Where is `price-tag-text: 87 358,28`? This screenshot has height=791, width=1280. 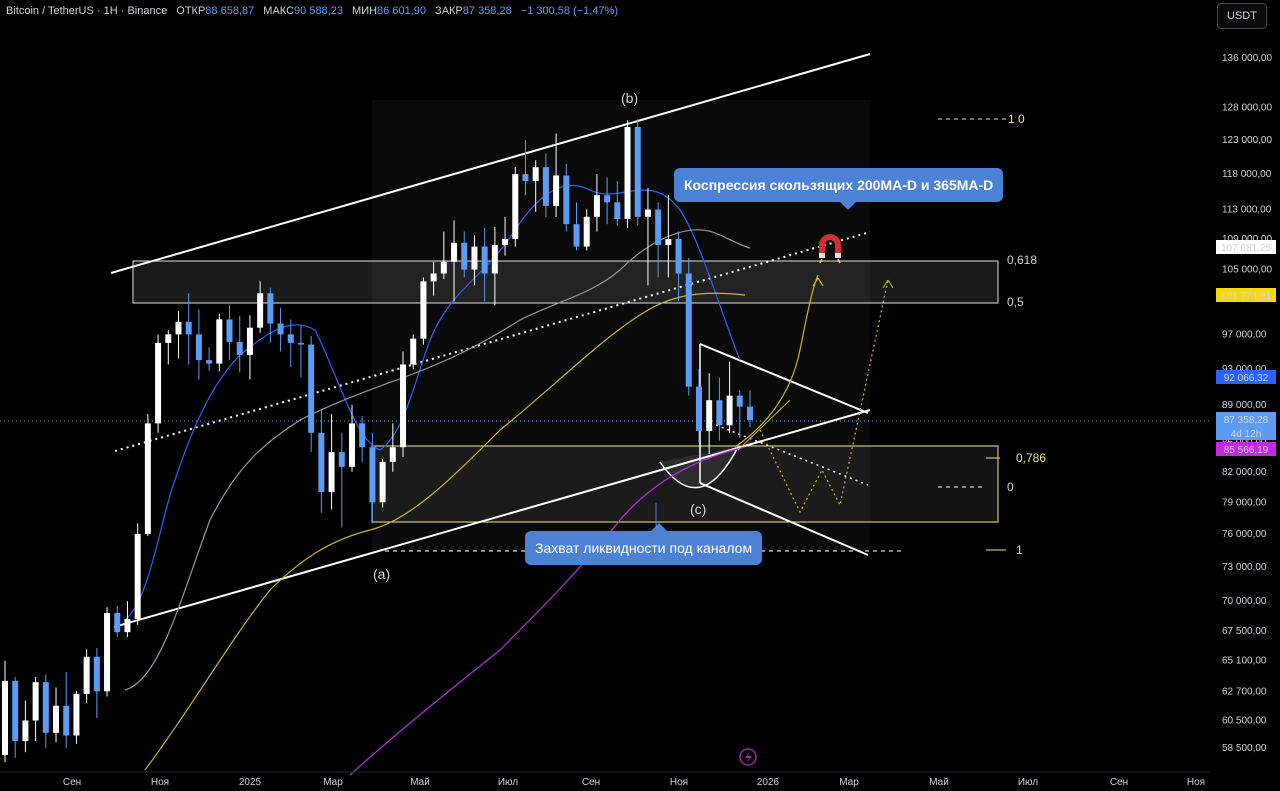 price-tag-text: 87 358,28 is located at coordinates (1246, 420).